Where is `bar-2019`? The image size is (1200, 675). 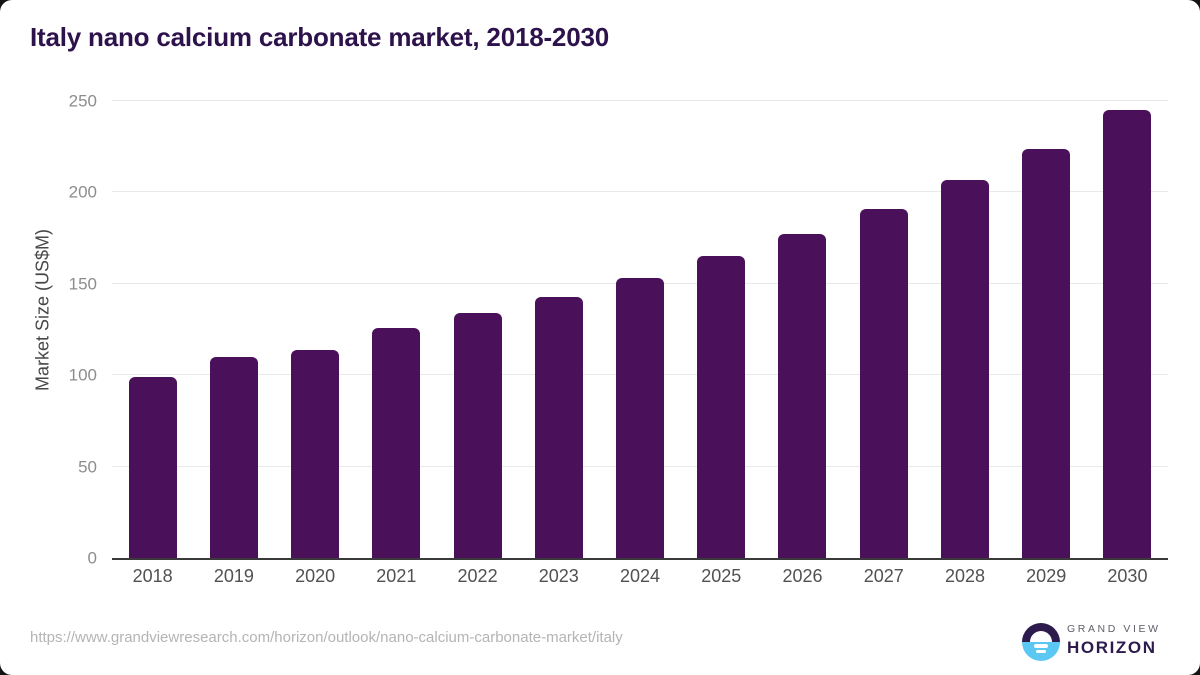 bar-2019 is located at coordinates (233, 457).